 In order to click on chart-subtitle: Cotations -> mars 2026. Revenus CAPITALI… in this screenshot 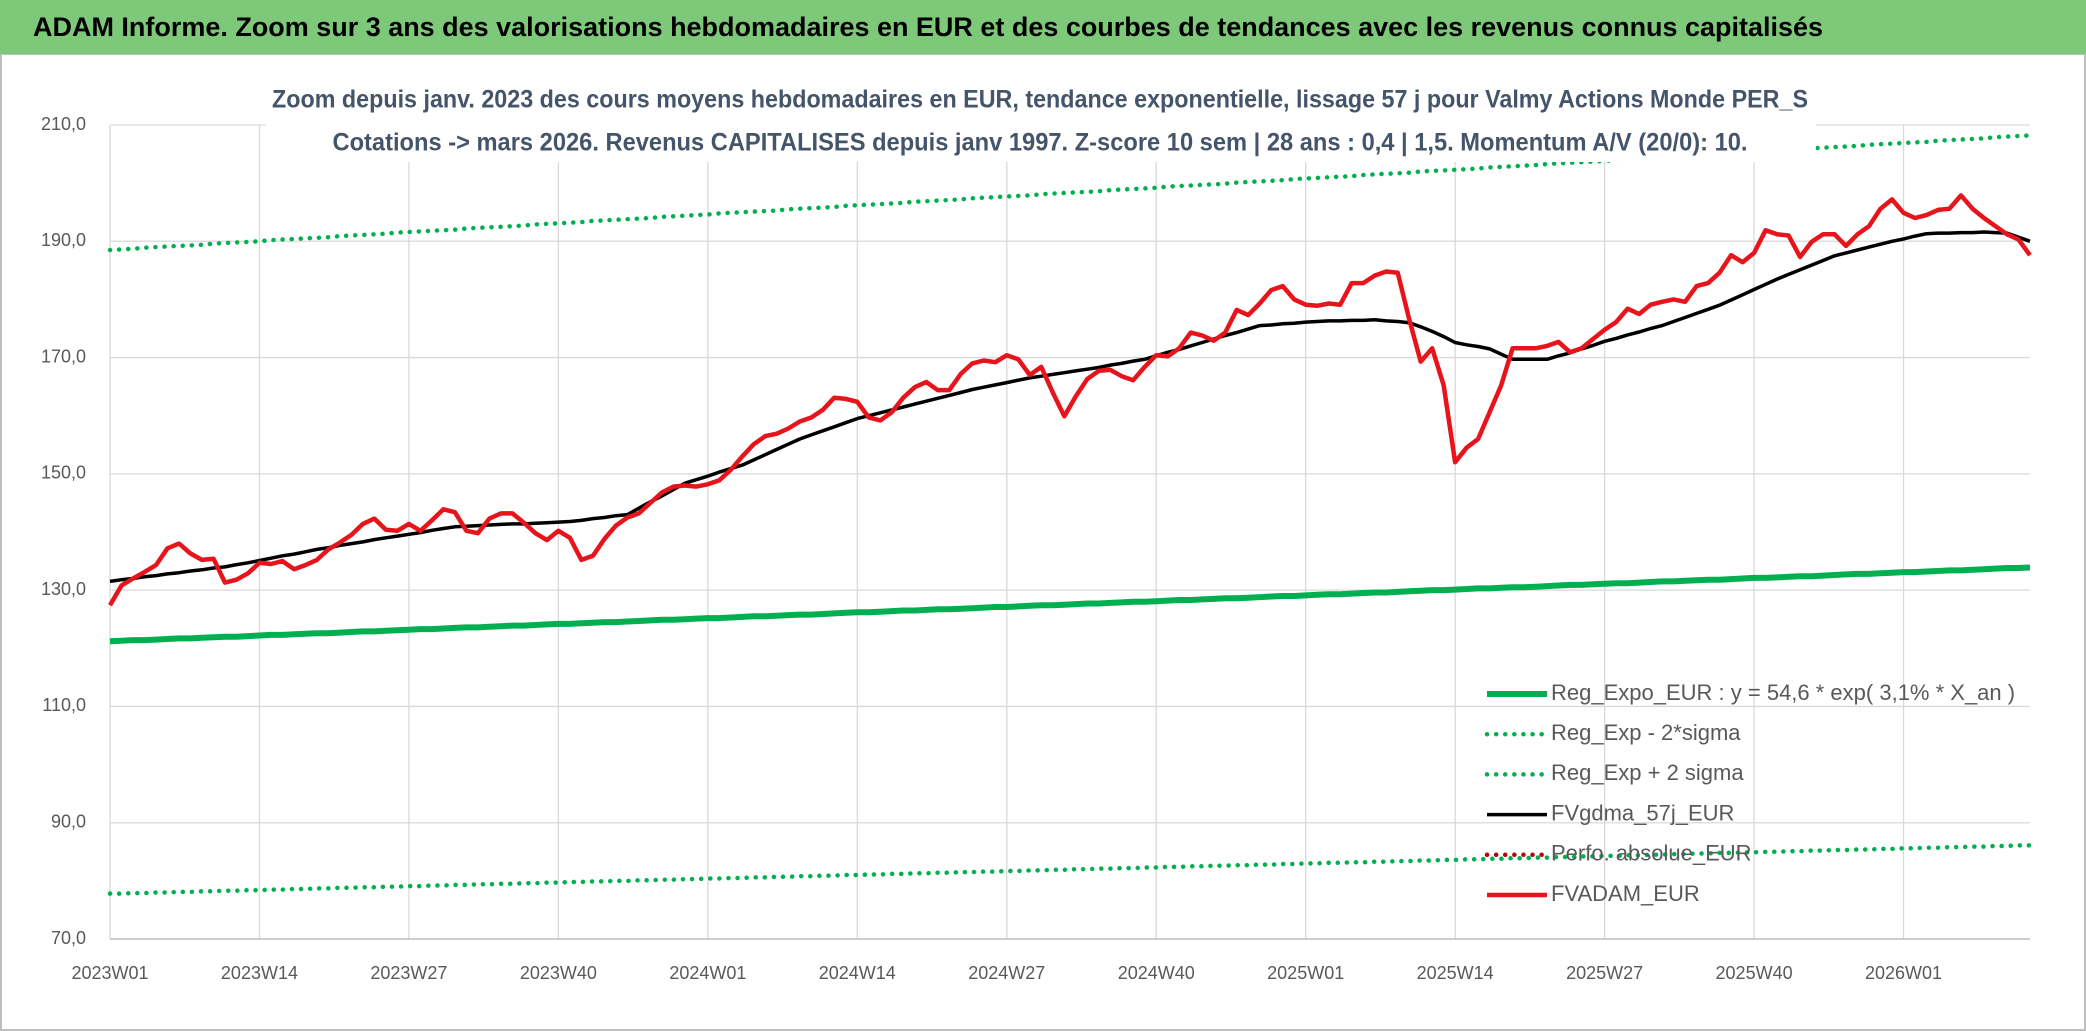, I will do `click(1040, 143)`.